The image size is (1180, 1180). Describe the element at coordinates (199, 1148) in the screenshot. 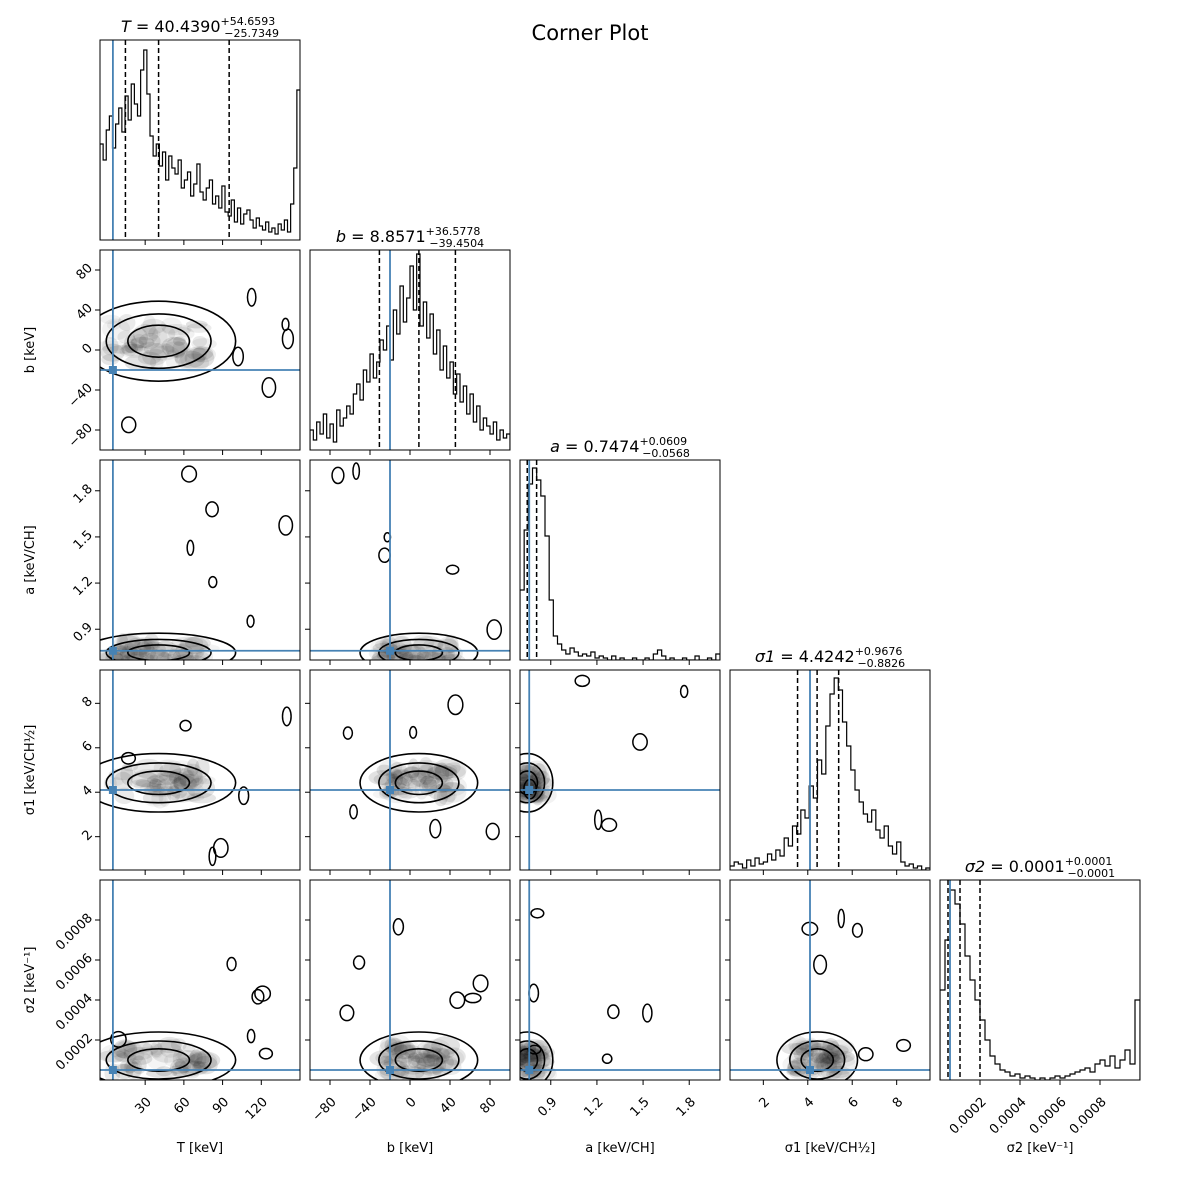

I see `x-axis-label-T: T [keV]` at that location.